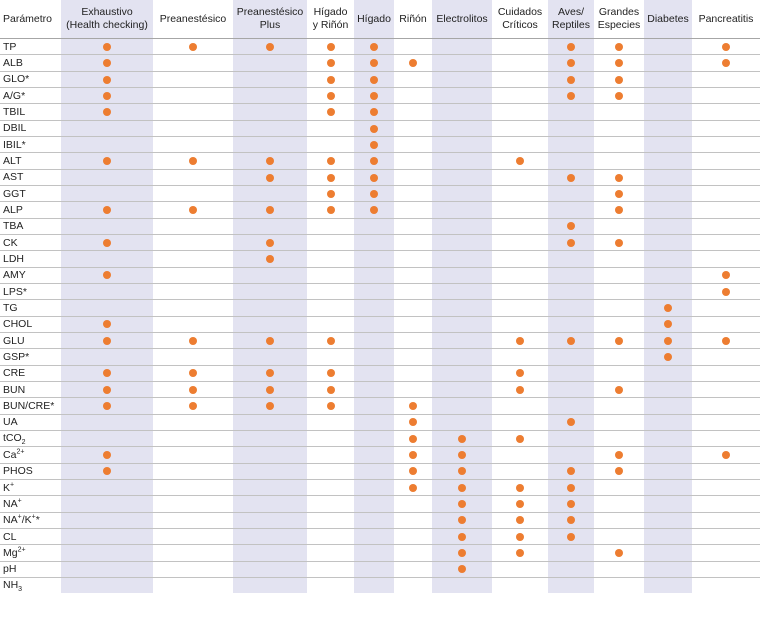  I want to click on parameter-label: BUN, so click(30, 390).